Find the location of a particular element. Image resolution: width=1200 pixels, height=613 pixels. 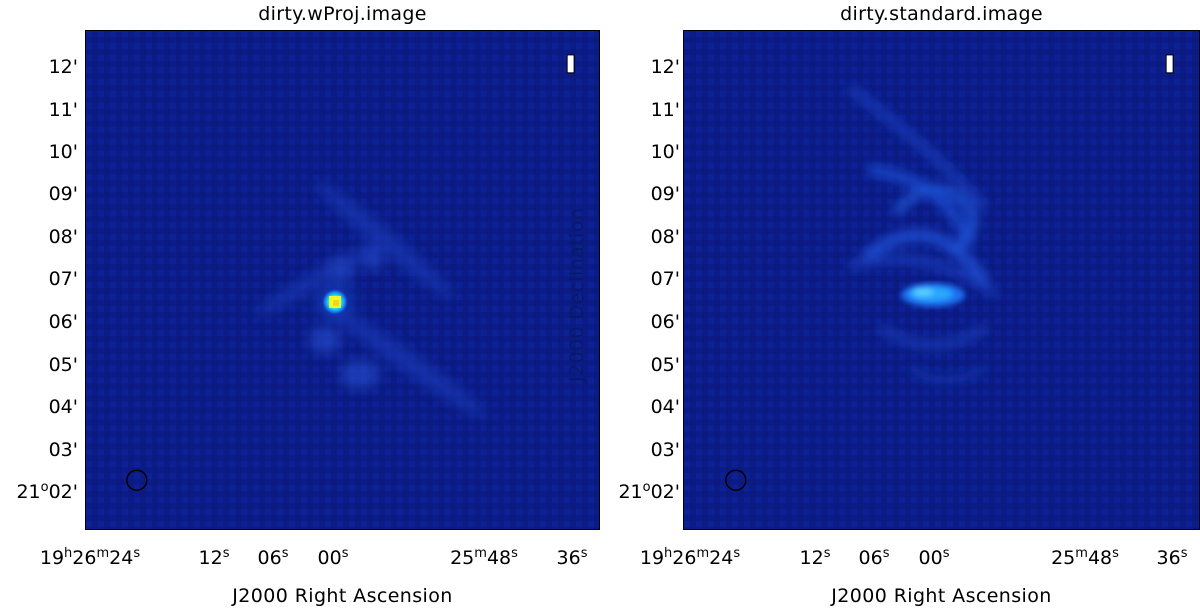

panel-title: dirty.wProj.image is located at coordinates (342, 14).